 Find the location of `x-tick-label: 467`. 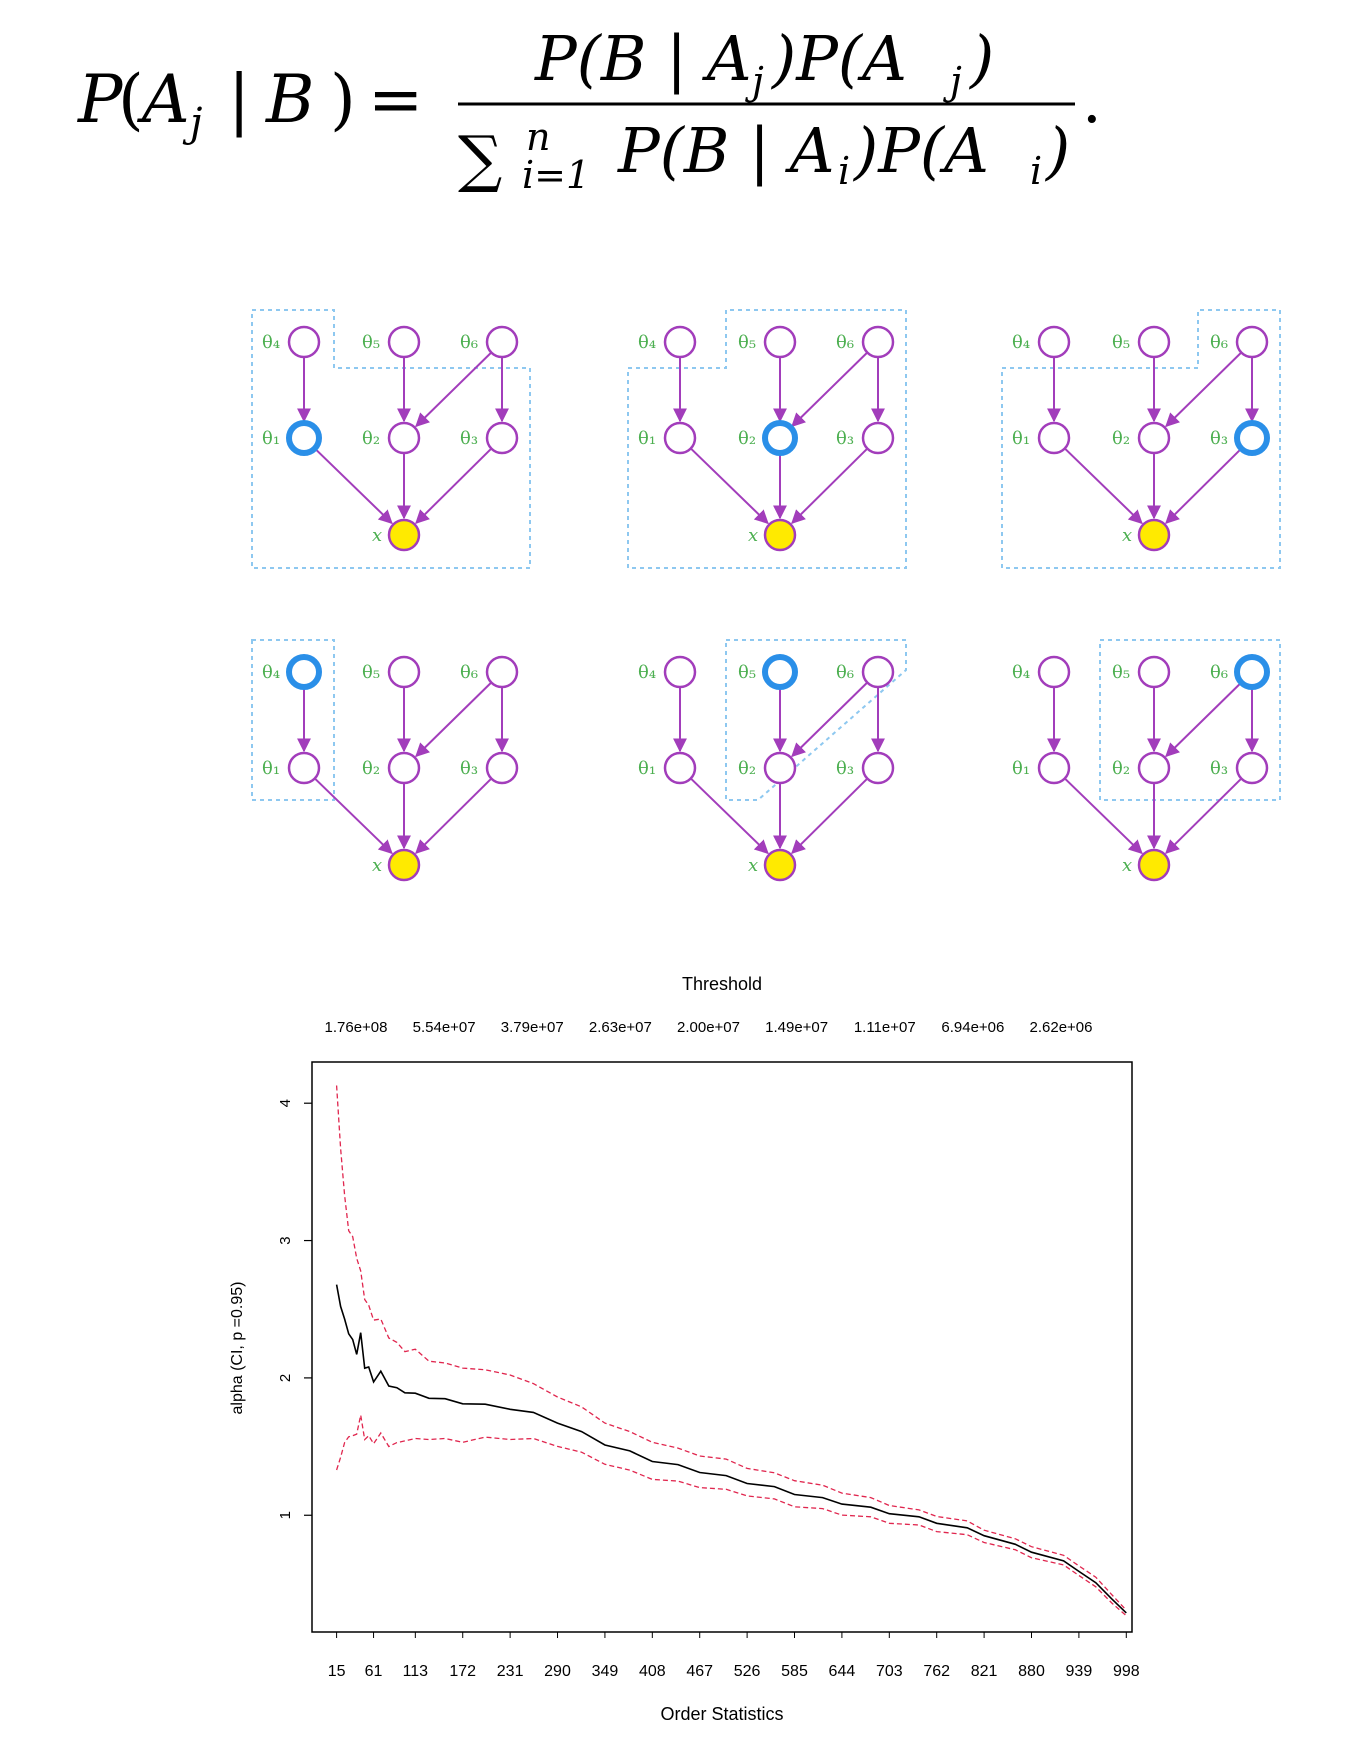

x-tick-label: 467 is located at coordinates (699, 1671).